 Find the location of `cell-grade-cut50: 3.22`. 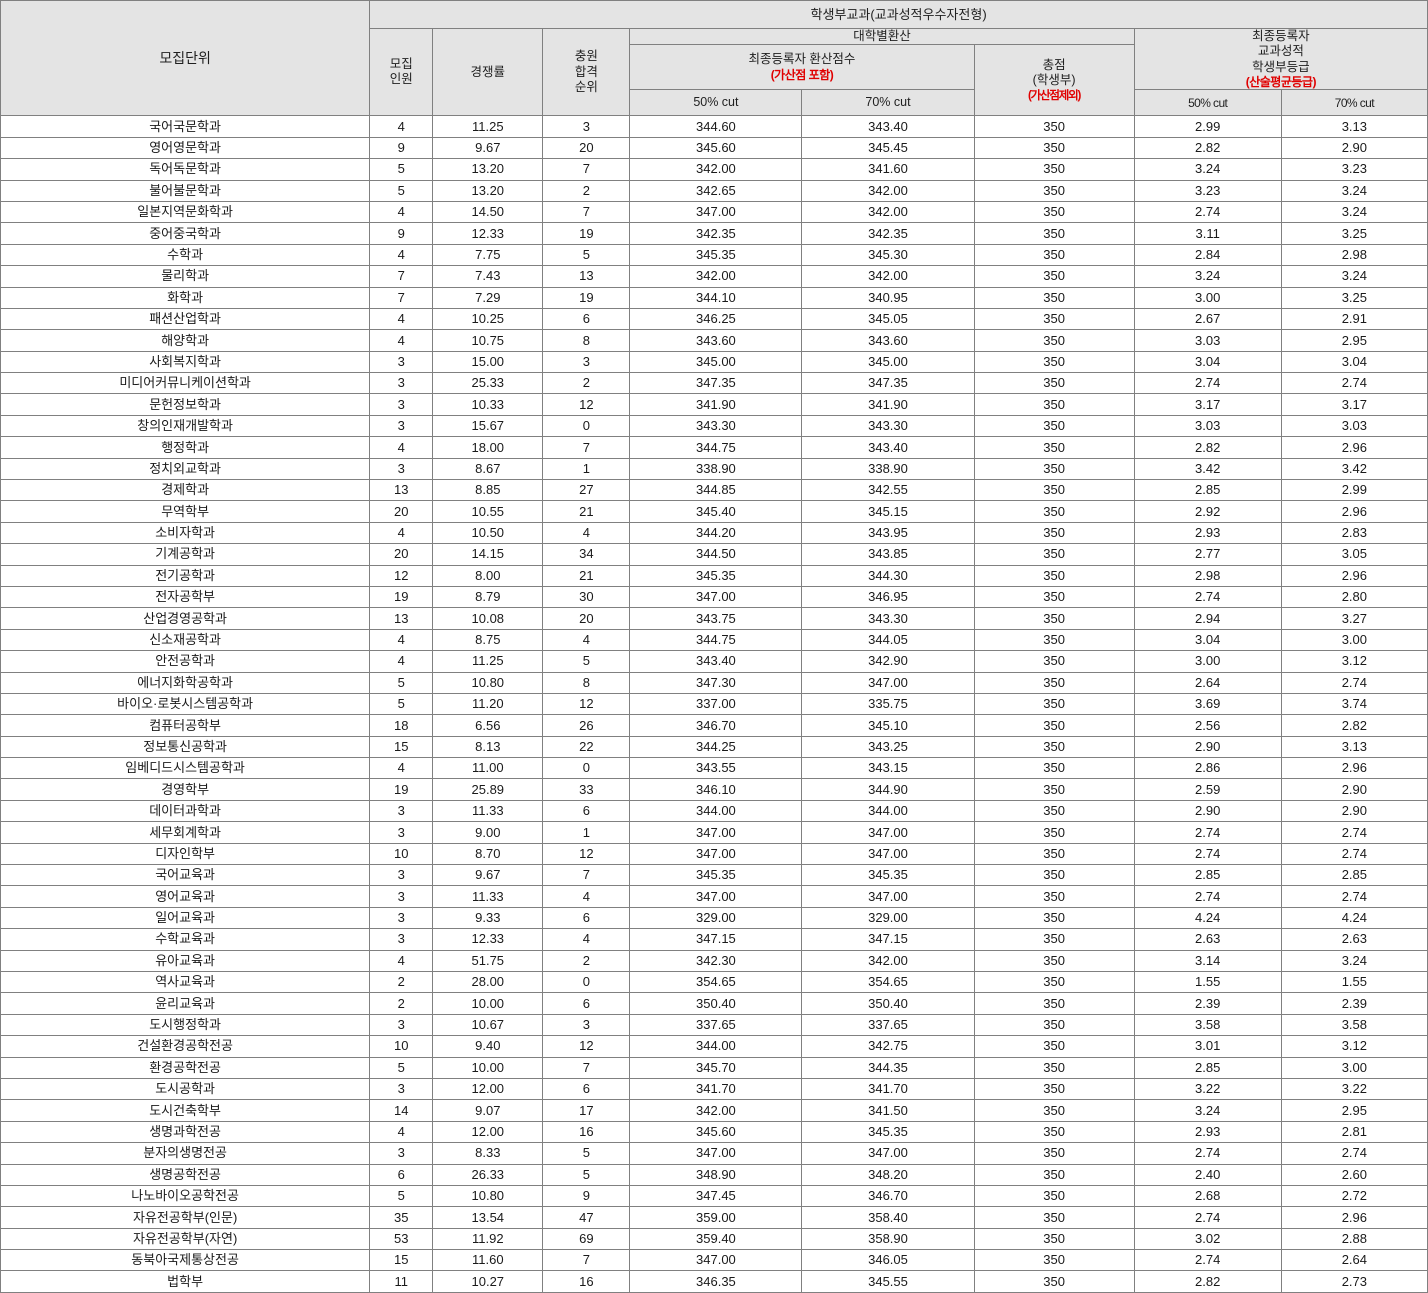

cell-grade-cut50: 3.22 is located at coordinates (1207, 1089).